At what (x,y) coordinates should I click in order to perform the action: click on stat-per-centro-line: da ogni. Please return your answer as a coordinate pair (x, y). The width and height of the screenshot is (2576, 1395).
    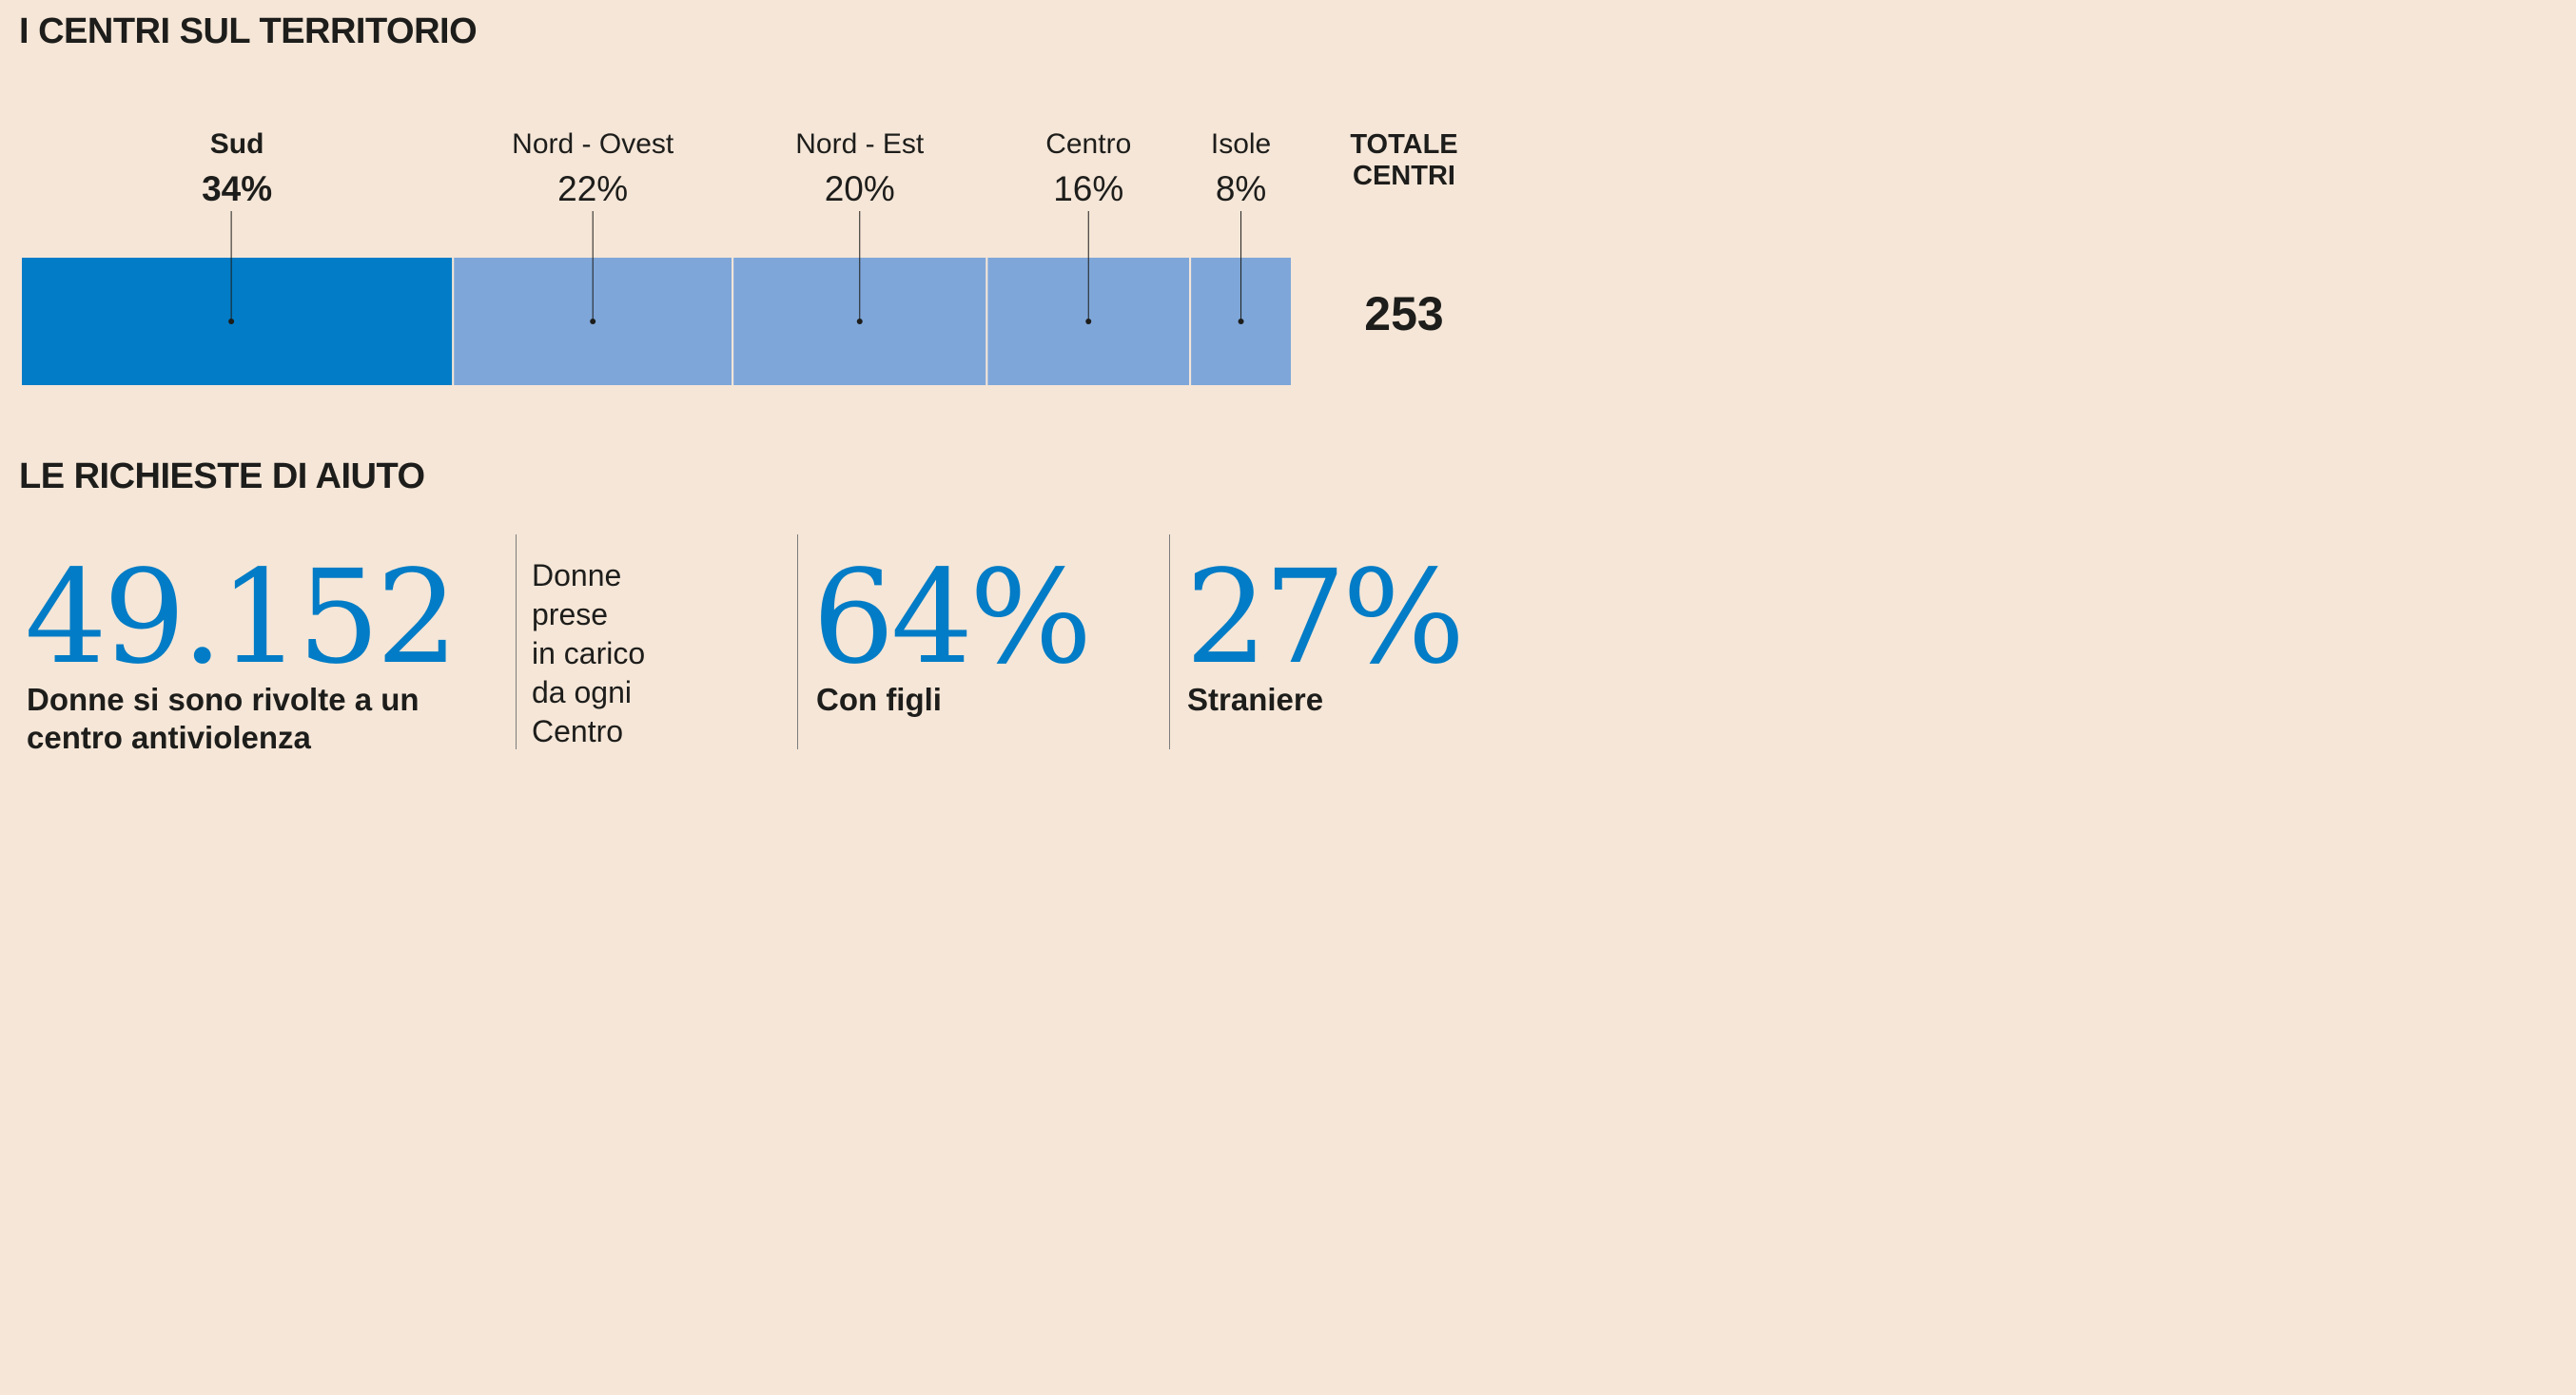
    Looking at the image, I should click on (582, 692).